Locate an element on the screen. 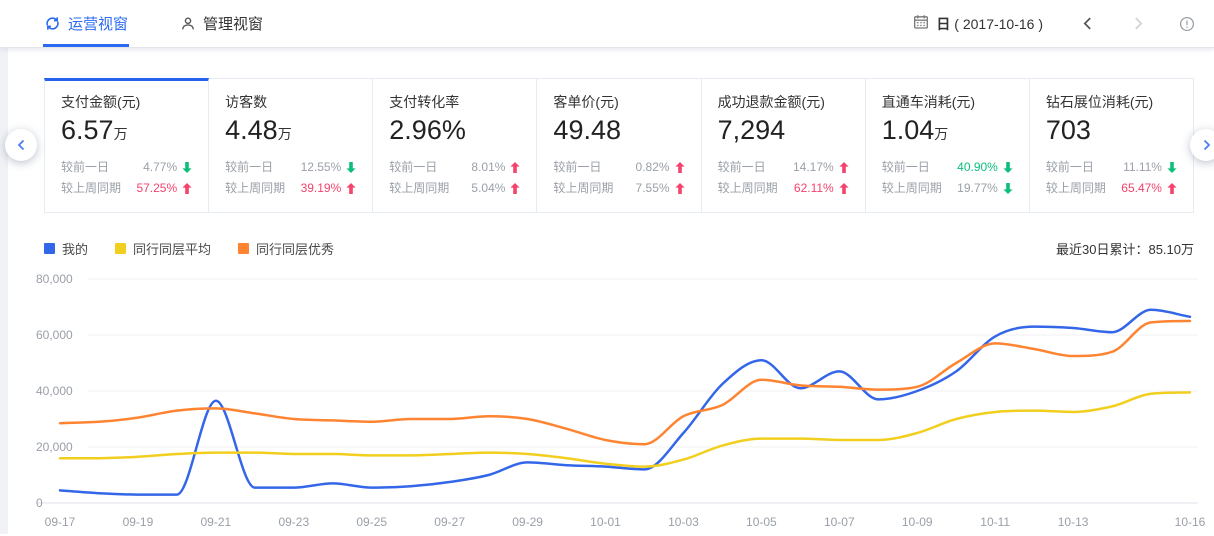 Image resolution: width=1214 pixels, height=536 pixels. metric-comparisons: 较前一日 8.01% 较上周同期 5.04% is located at coordinates (455, 178).